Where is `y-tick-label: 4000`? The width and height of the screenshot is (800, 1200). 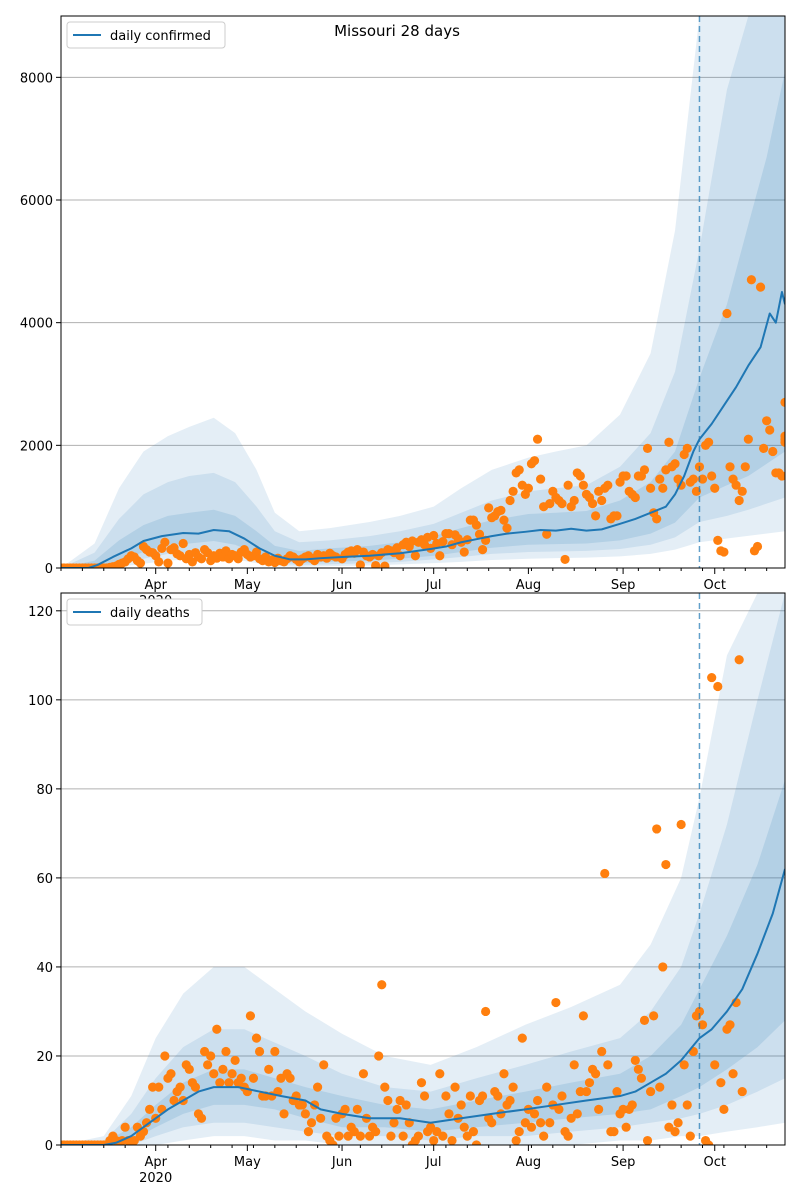
y-tick-label: 4000 is located at coordinates (36, 324).